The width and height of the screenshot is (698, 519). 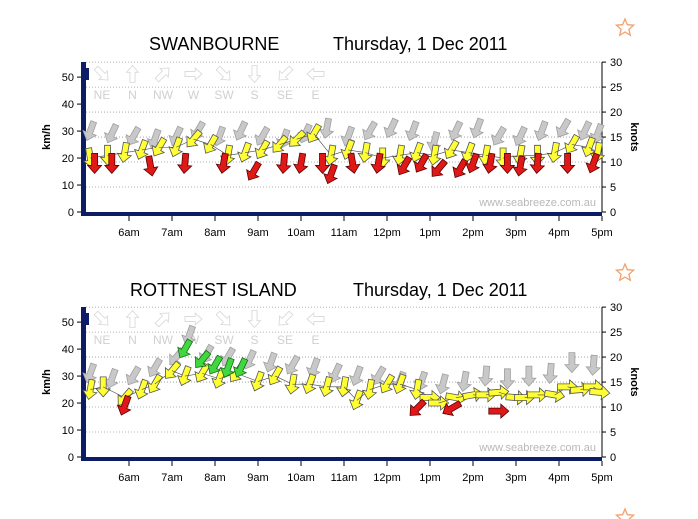 I want to click on chart-title: SWANBOURNE, so click(x=214, y=44).